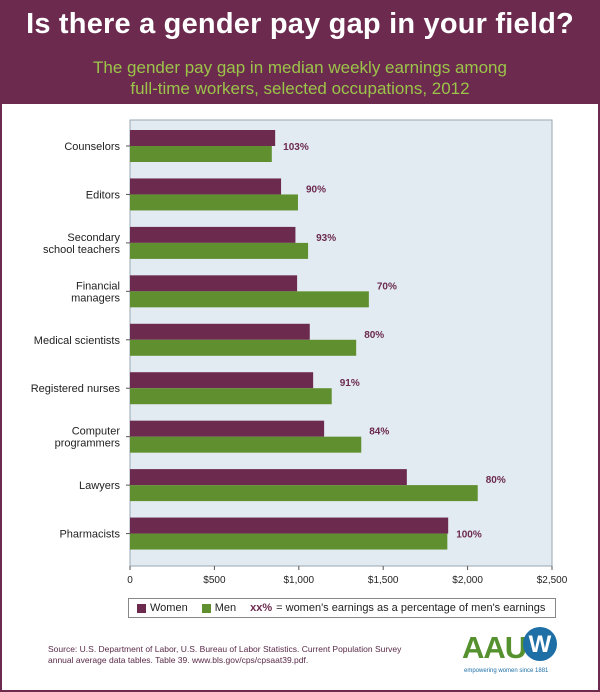 This screenshot has height=692, width=600. Describe the element at coordinates (506, 671) in the screenshot. I see `logo-tagline: empowering women since 1881` at that location.